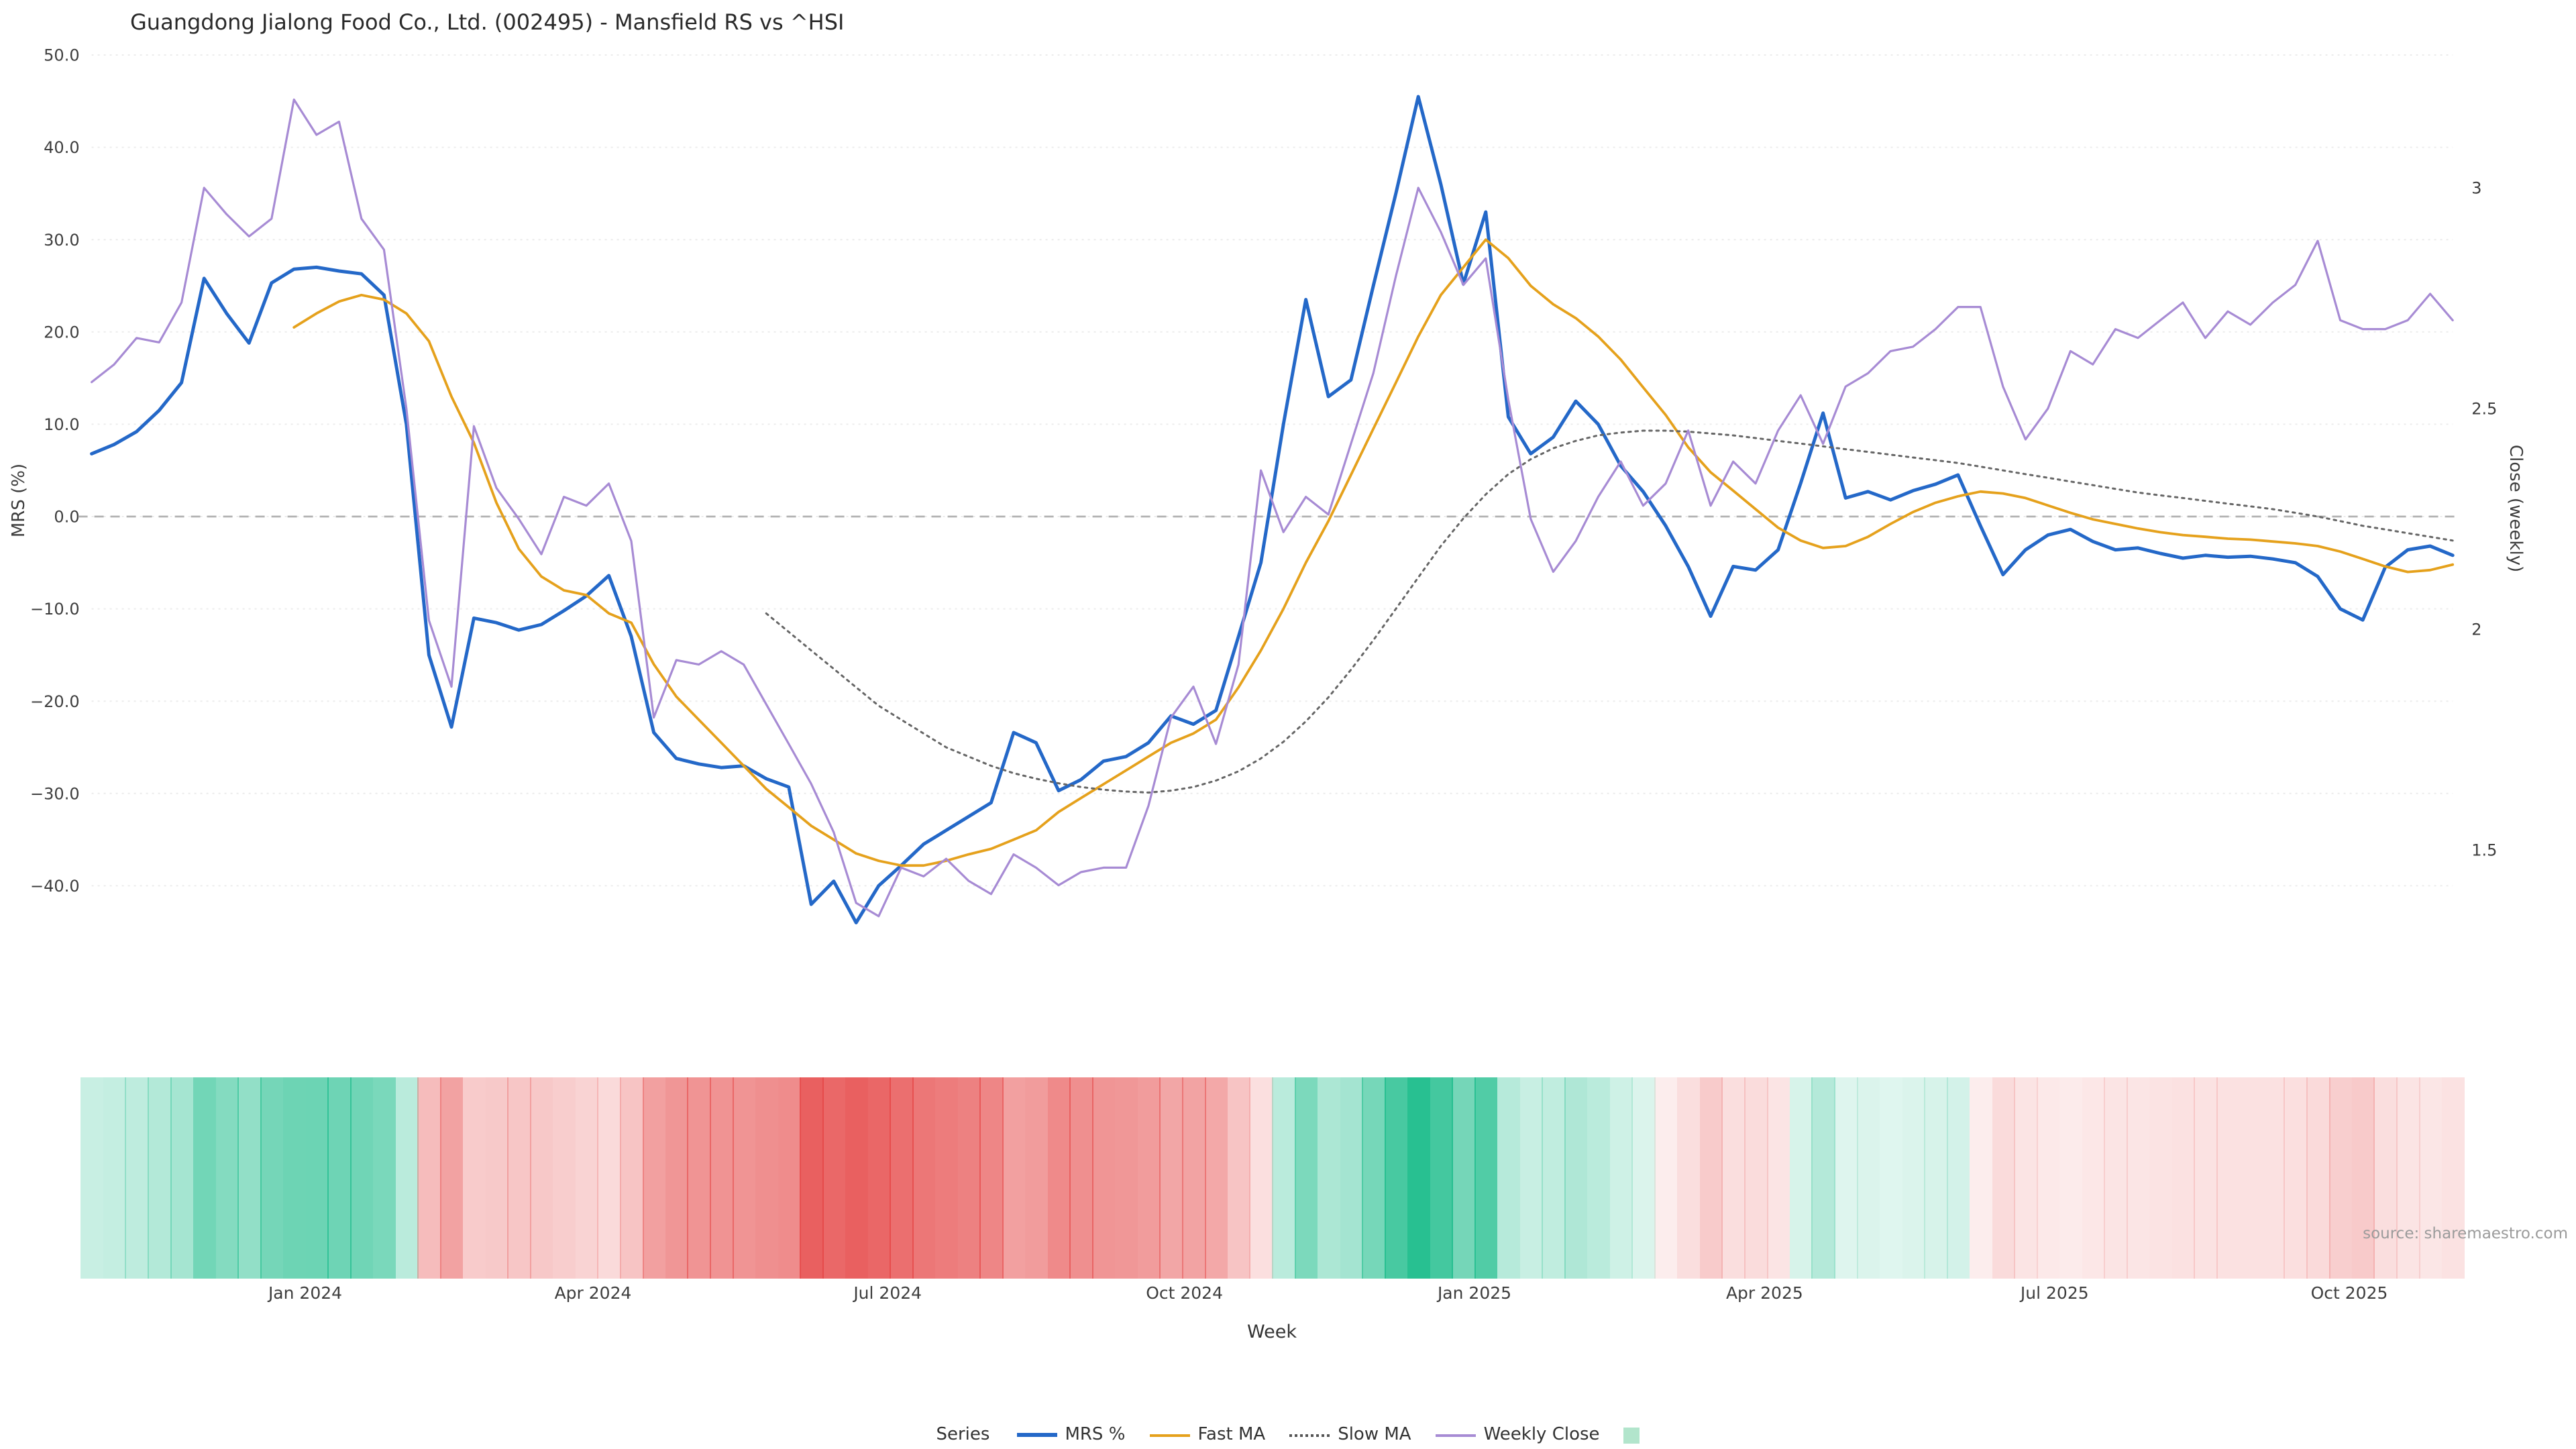 This screenshot has height=1449, width=2576. I want to click on y-left-tick-label: 10.0, so click(61, 424).